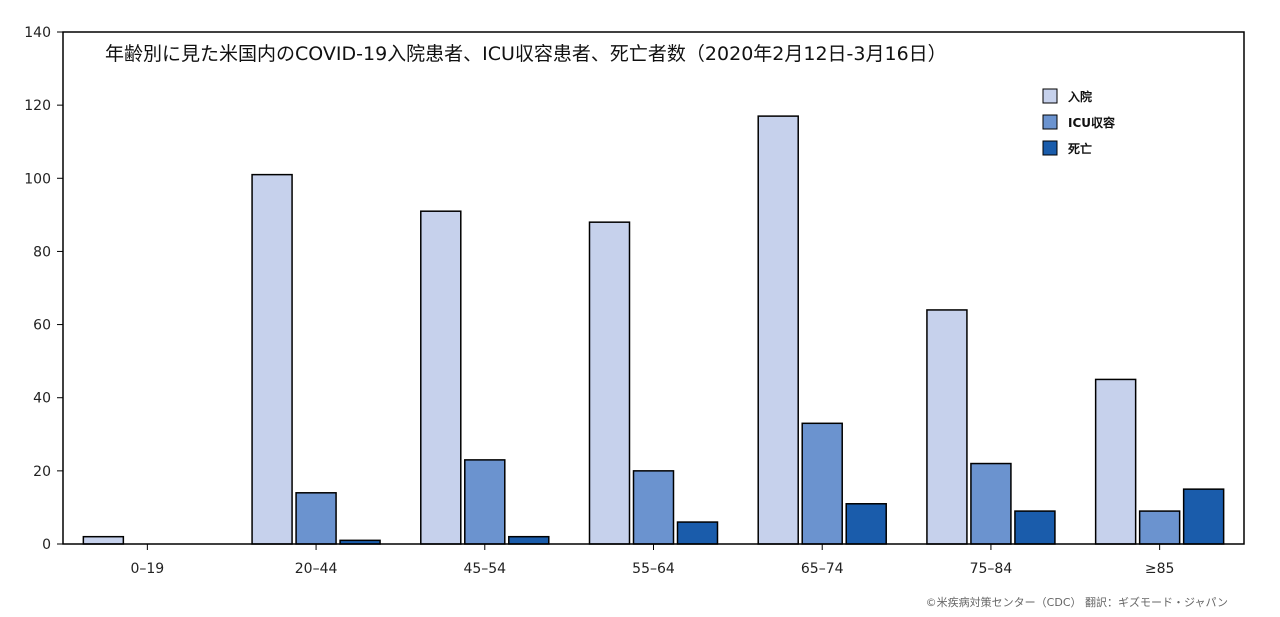 This screenshot has height=617, width=1280. What do you see at coordinates (1160, 569) in the screenshot?
I see `x-tick-label: ≥85` at bounding box center [1160, 569].